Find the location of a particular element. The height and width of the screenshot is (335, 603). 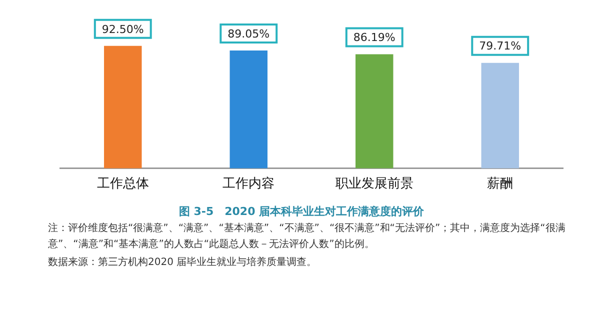

text: 注：评价维度包括“很满意”、“满意”、“基本满意”、“不满意”、“很不满意”和“无法评价”；其中，满意度为选择“很满意”、“满意”和“基本满意”的人数占“此题总人数－无法评价人数”的比例。 is located at coordinates (306, 237).